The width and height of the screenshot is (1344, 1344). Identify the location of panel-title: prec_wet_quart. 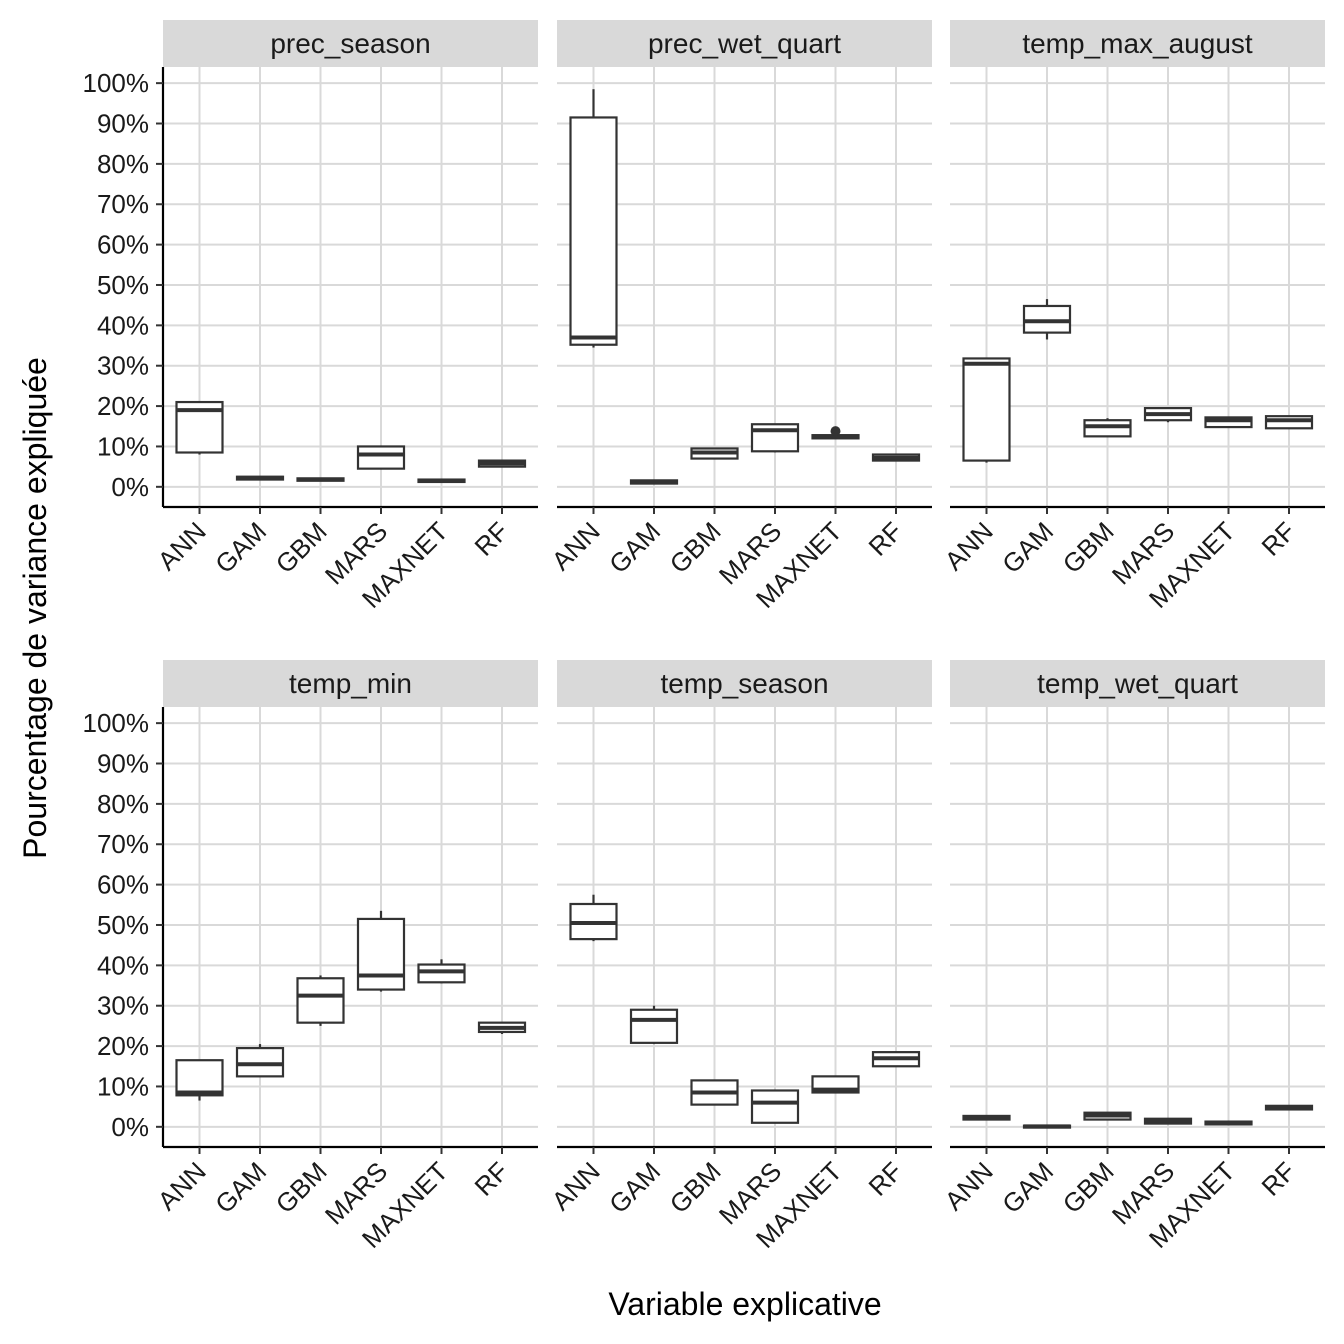
(744, 43).